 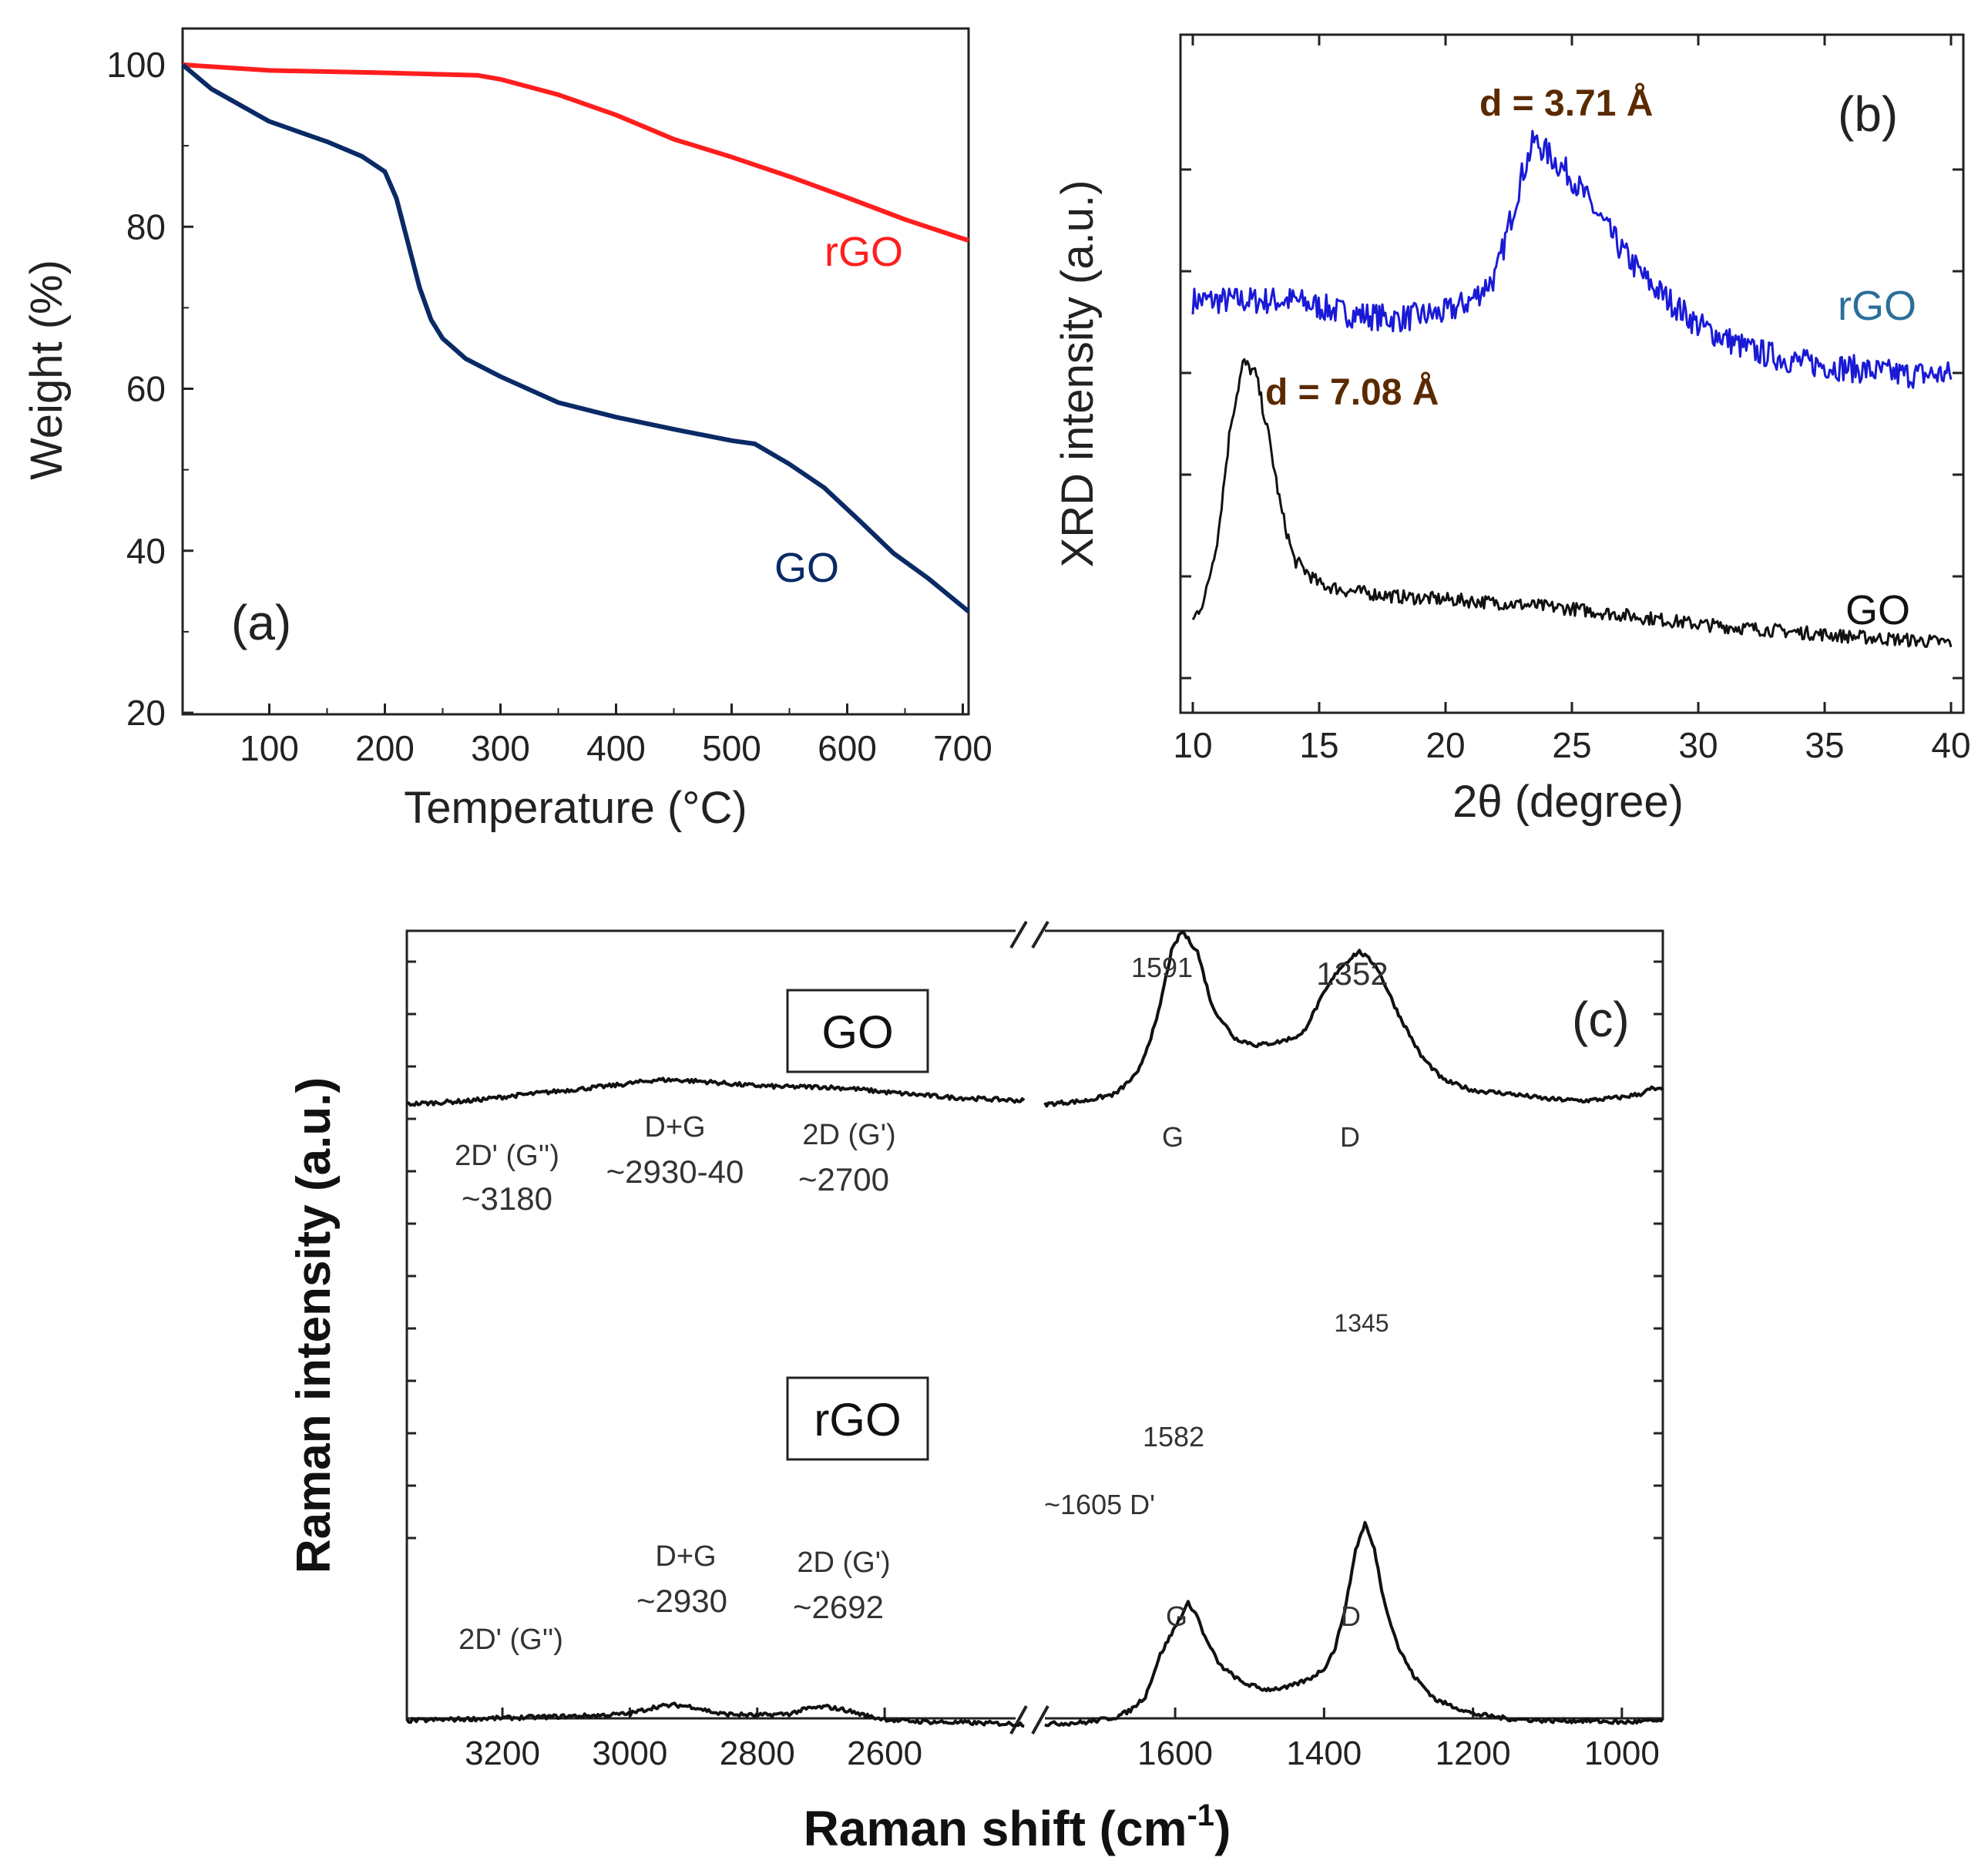 I want to click on panel-b-x-tick-label: 35, so click(x=1824, y=745).